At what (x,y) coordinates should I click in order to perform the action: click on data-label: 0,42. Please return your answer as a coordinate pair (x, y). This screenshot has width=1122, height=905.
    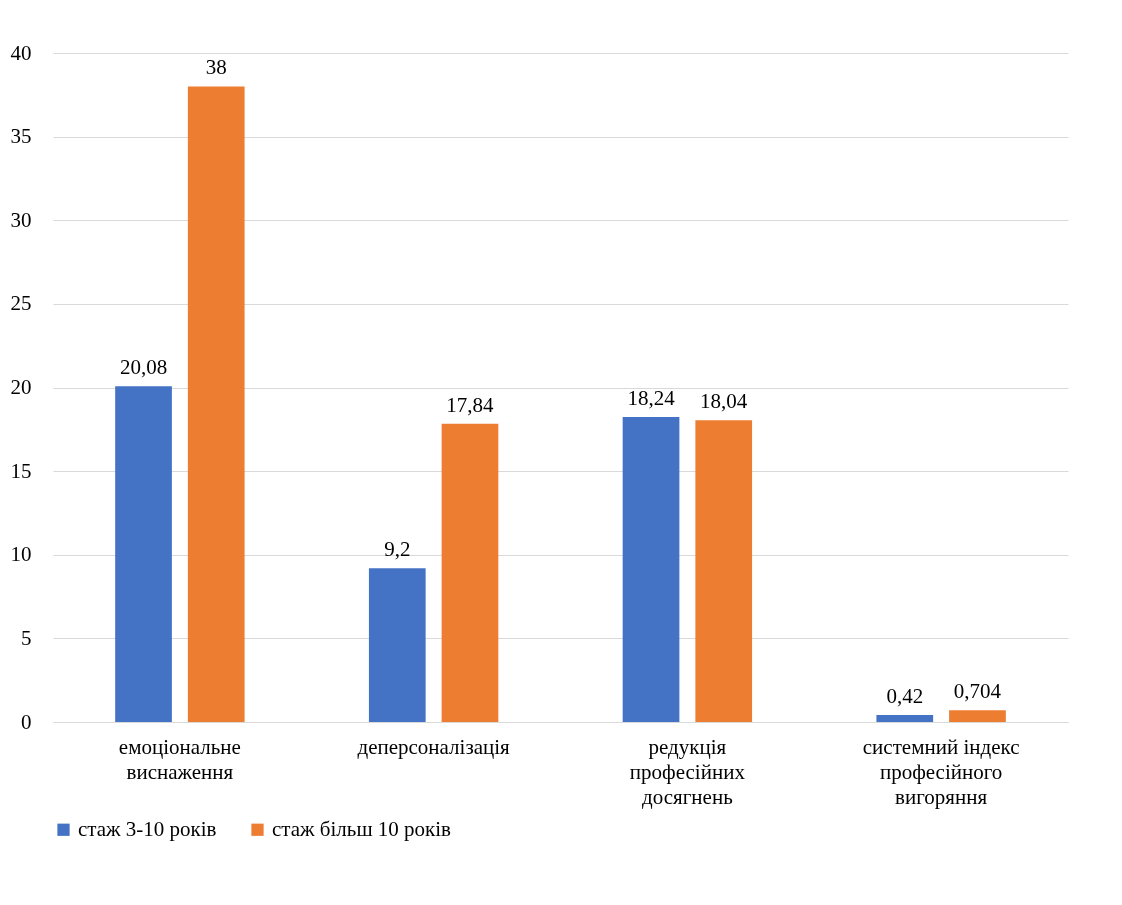
    Looking at the image, I should click on (905, 695).